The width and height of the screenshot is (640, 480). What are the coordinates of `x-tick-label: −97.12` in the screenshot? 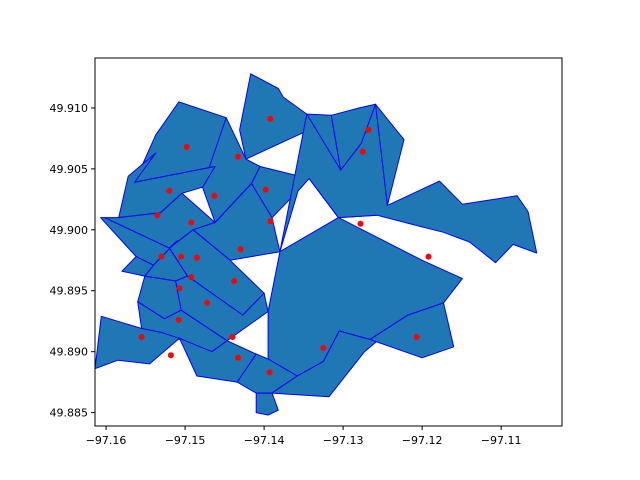 It's located at (422, 440).